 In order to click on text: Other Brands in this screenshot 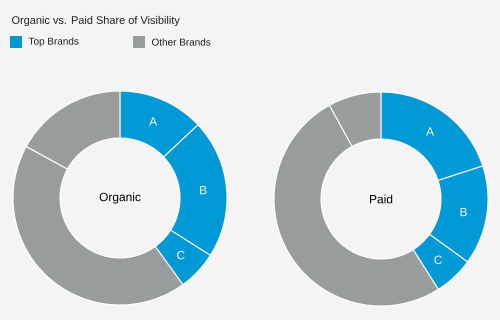, I will do `click(181, 42)`.